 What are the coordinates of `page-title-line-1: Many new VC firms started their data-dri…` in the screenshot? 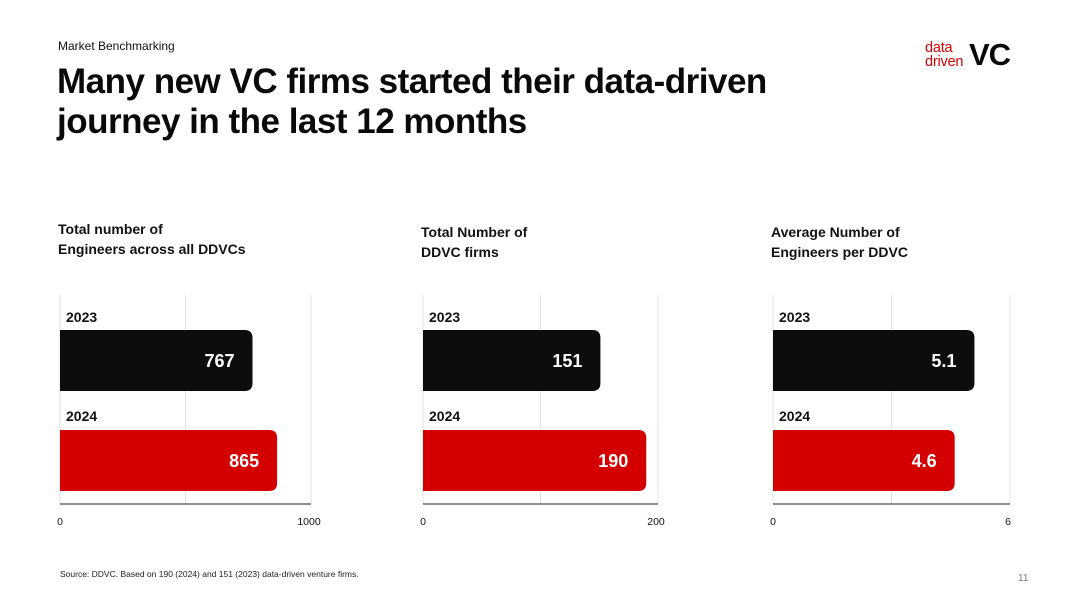 It's located at (412, 81).